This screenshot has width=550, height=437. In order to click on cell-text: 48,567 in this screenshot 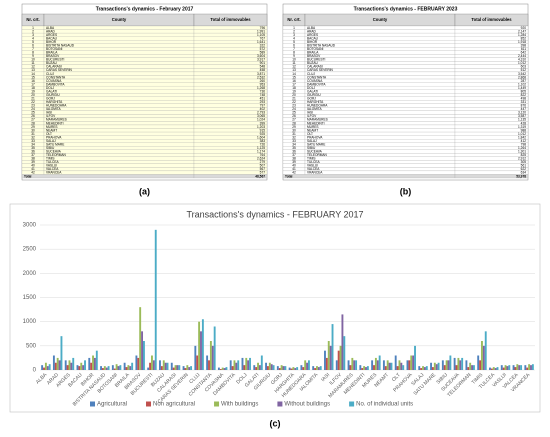, I will do `click(260, 176)`.